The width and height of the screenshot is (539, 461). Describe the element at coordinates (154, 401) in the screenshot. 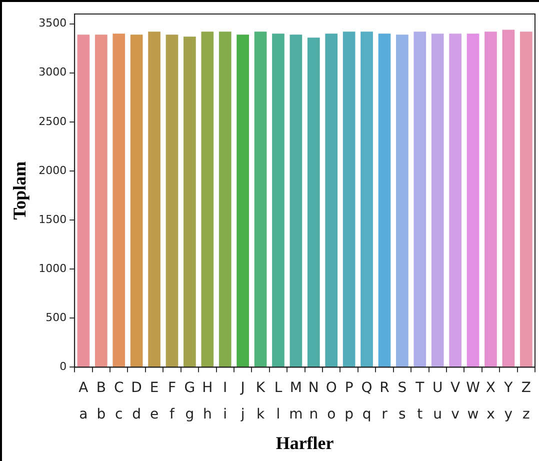

I see `x-tick-label: E e` at that location.